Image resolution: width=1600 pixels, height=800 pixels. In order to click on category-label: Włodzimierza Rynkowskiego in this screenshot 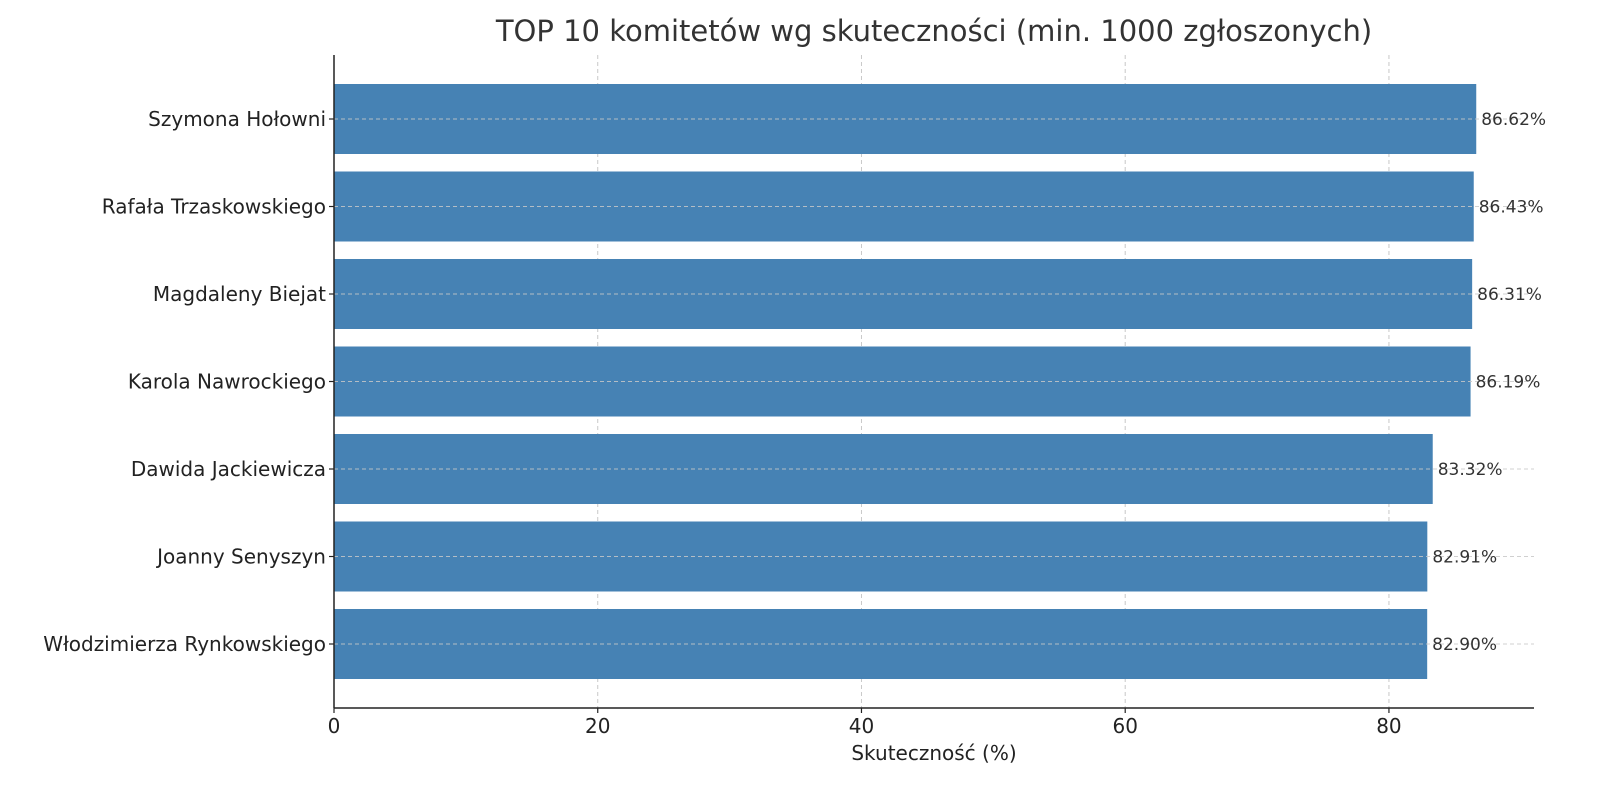, I will do `click(184, 644)`.